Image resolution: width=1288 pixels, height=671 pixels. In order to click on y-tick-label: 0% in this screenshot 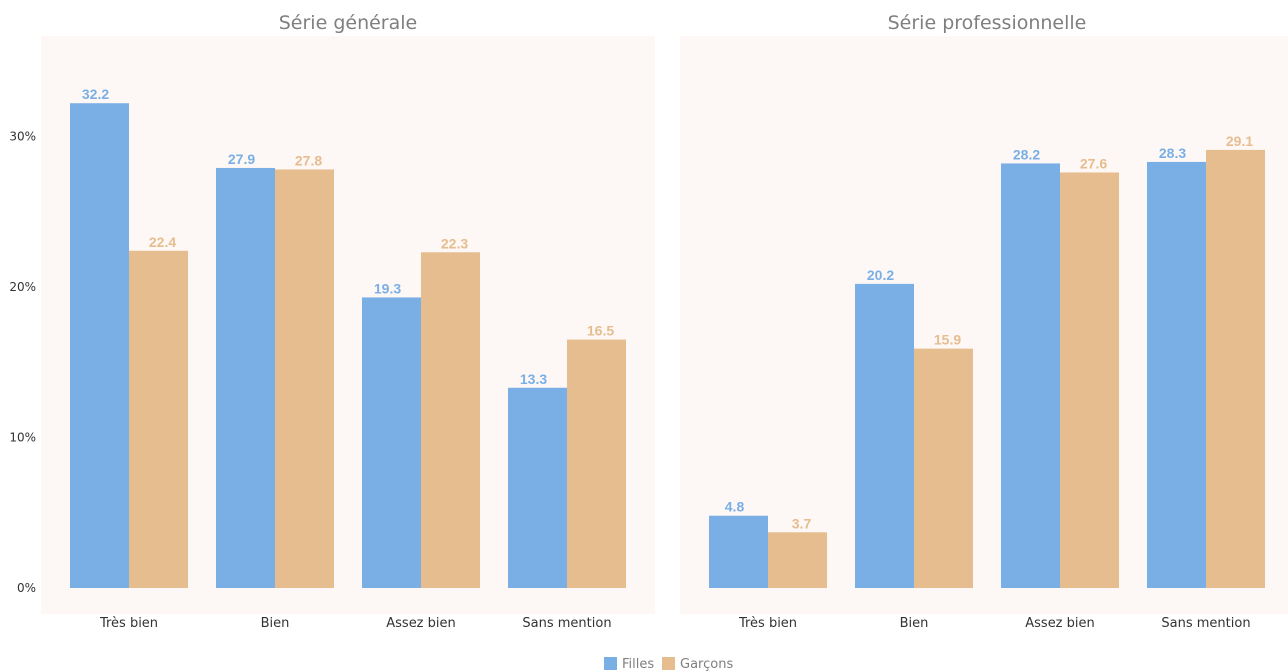, I will do `click(26, 588)`.